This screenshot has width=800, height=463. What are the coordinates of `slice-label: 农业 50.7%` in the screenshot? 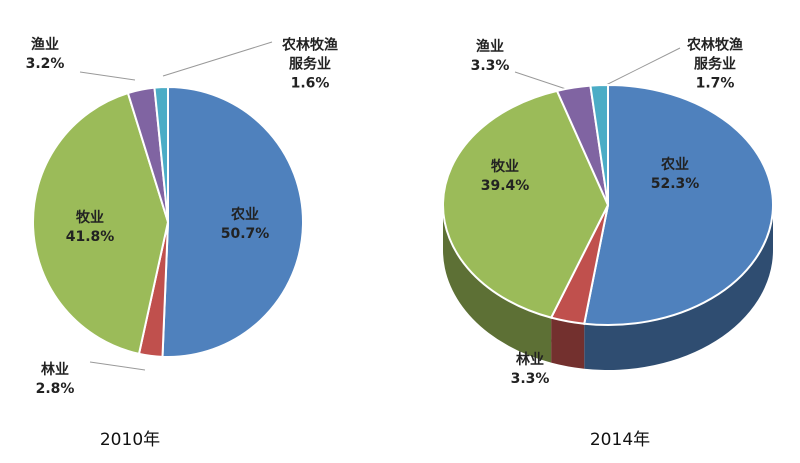 It's located at (245, 225).